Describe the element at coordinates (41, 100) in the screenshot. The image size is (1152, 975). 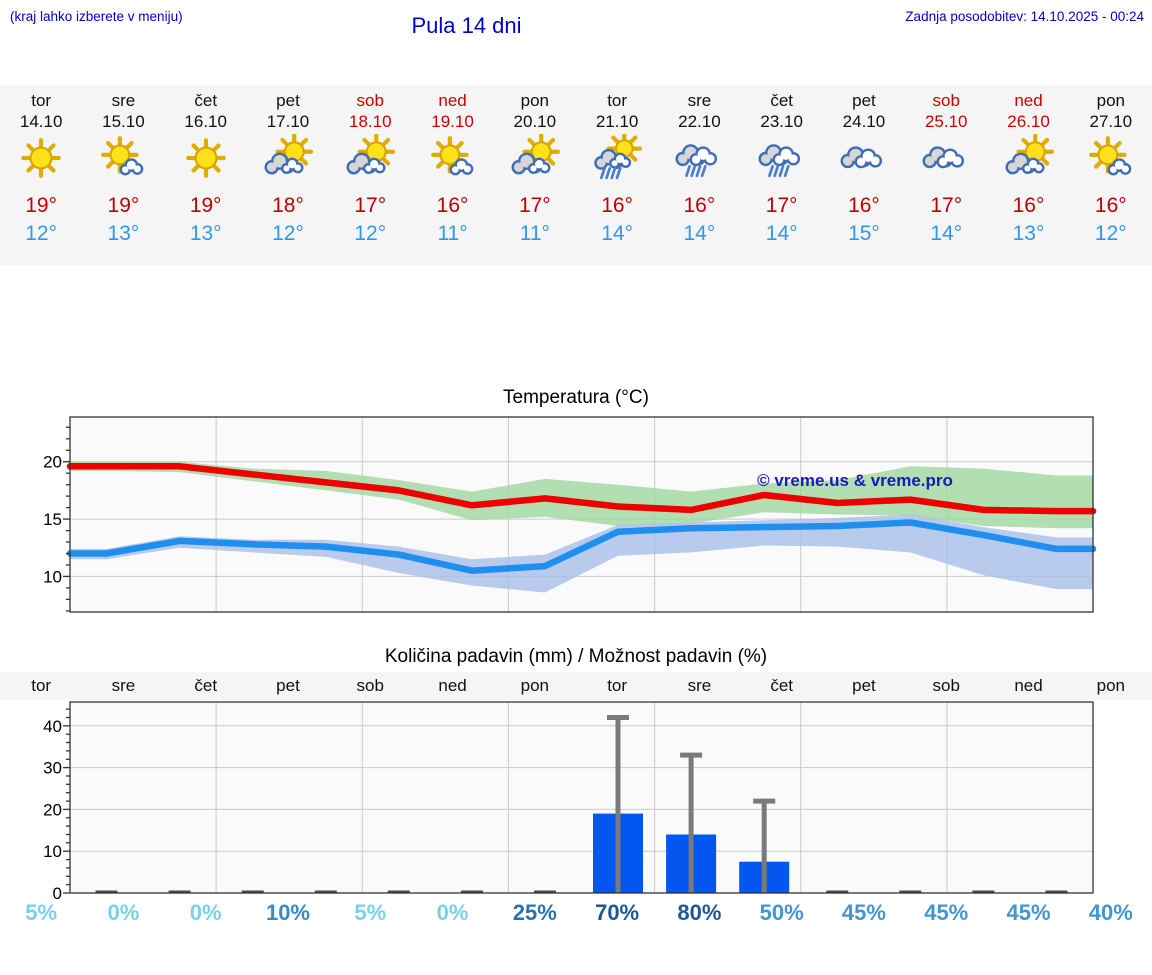
I see `day-name: tor` at that location.